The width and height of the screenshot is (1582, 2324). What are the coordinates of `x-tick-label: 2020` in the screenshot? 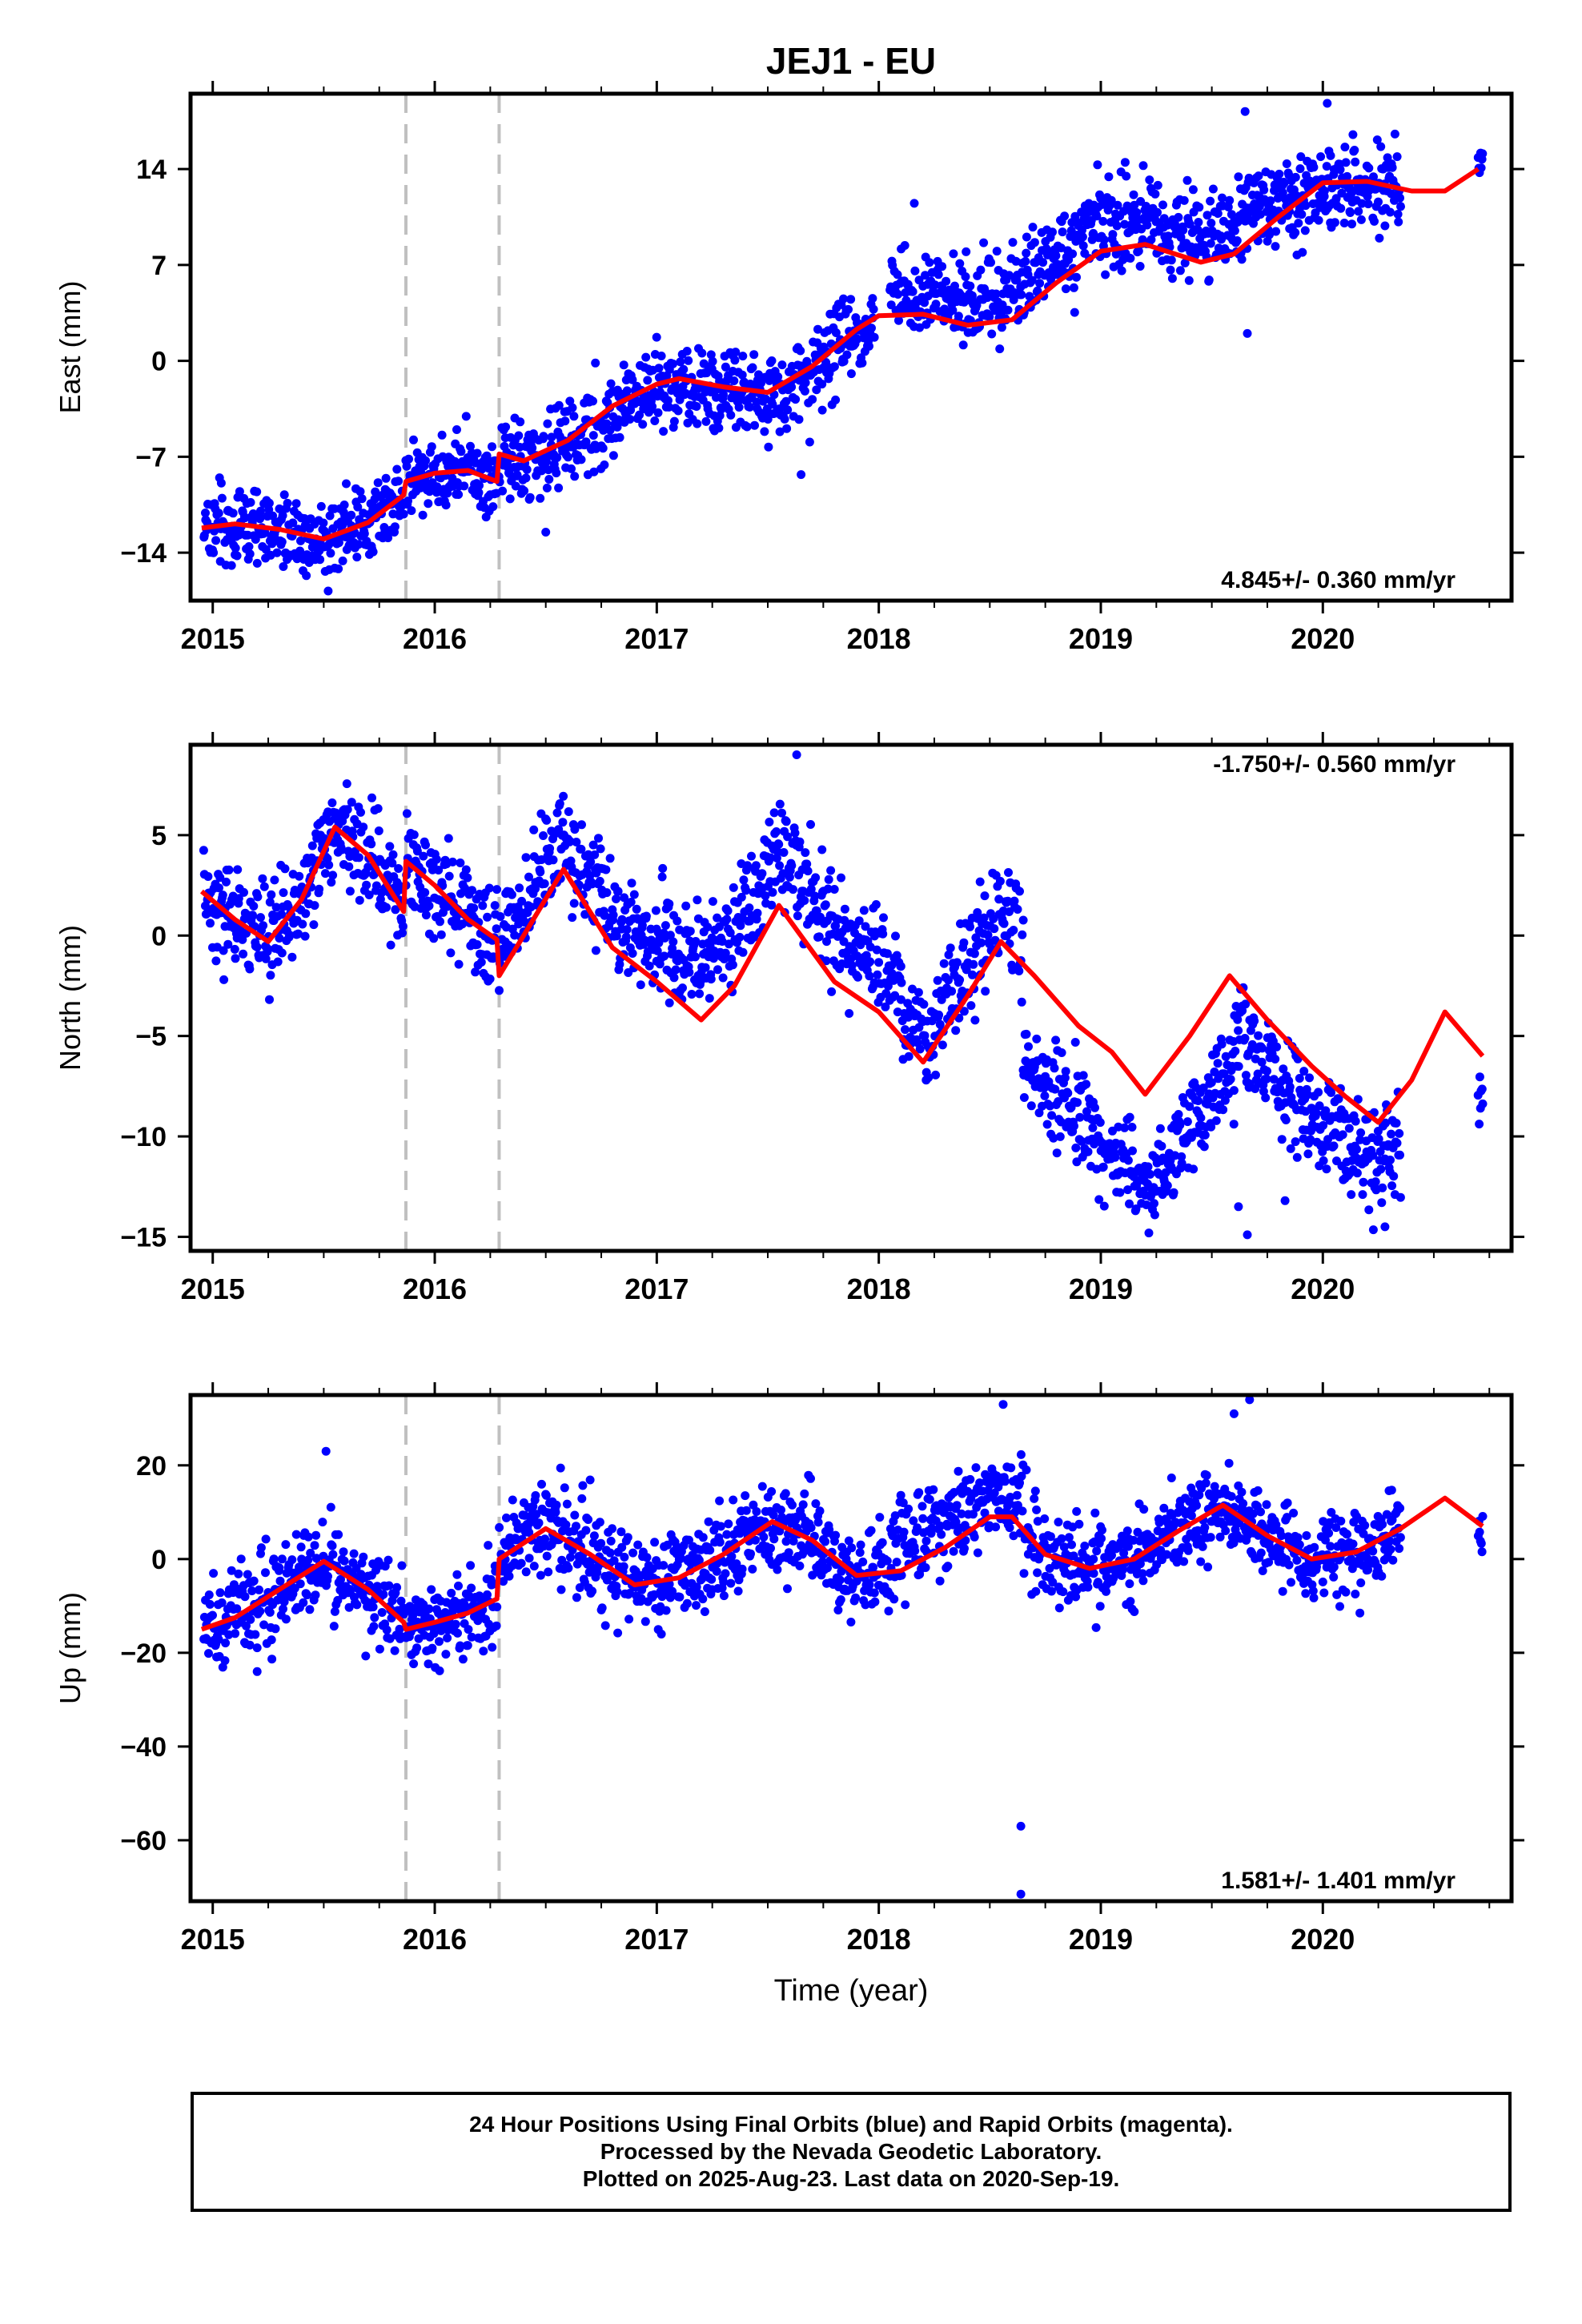 It's located at (1323, 638).